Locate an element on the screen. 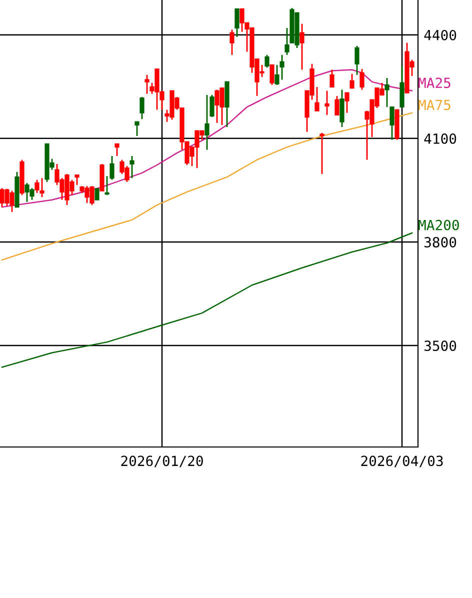 This screenshot has width=472, height=598. y-tick-label: 3500 is located at coordinates (440, 346).